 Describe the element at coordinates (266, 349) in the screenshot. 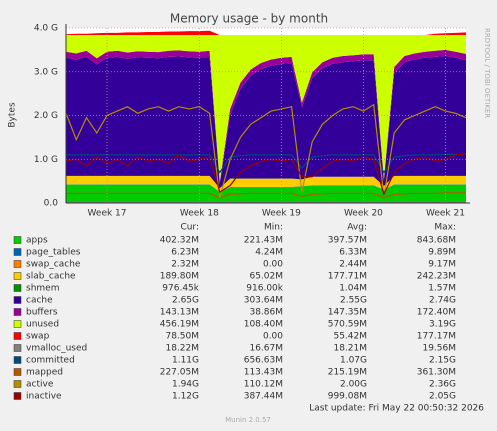

I see `legend-stat: 16.67M` at that location.